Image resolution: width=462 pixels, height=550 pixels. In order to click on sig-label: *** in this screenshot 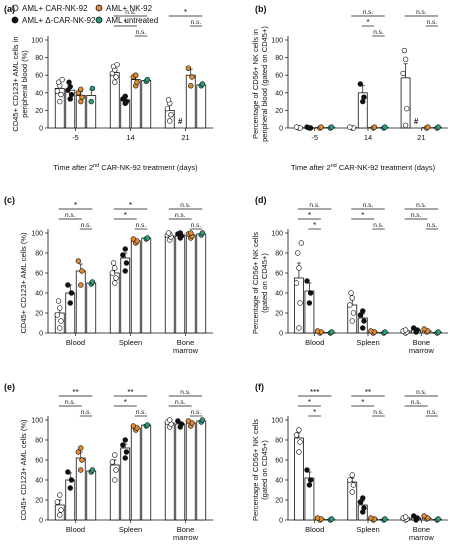, I will do `click(314, 392)`.